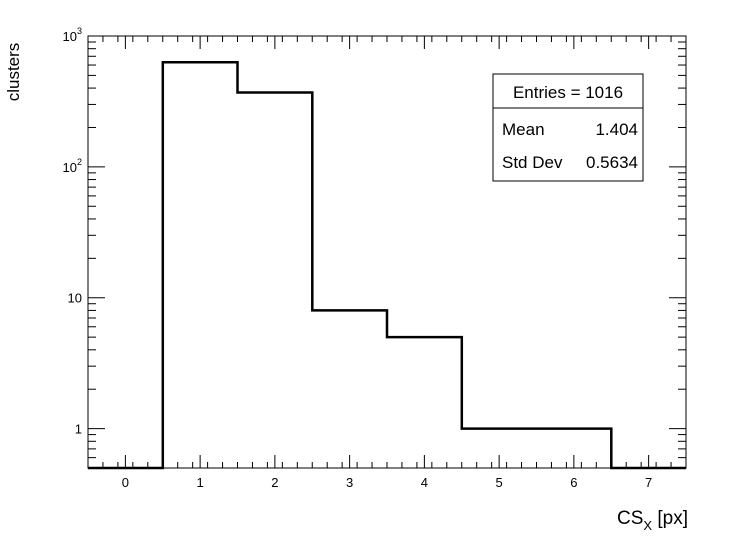  I want to click on x-tick-label: 2, so click(274, 482).